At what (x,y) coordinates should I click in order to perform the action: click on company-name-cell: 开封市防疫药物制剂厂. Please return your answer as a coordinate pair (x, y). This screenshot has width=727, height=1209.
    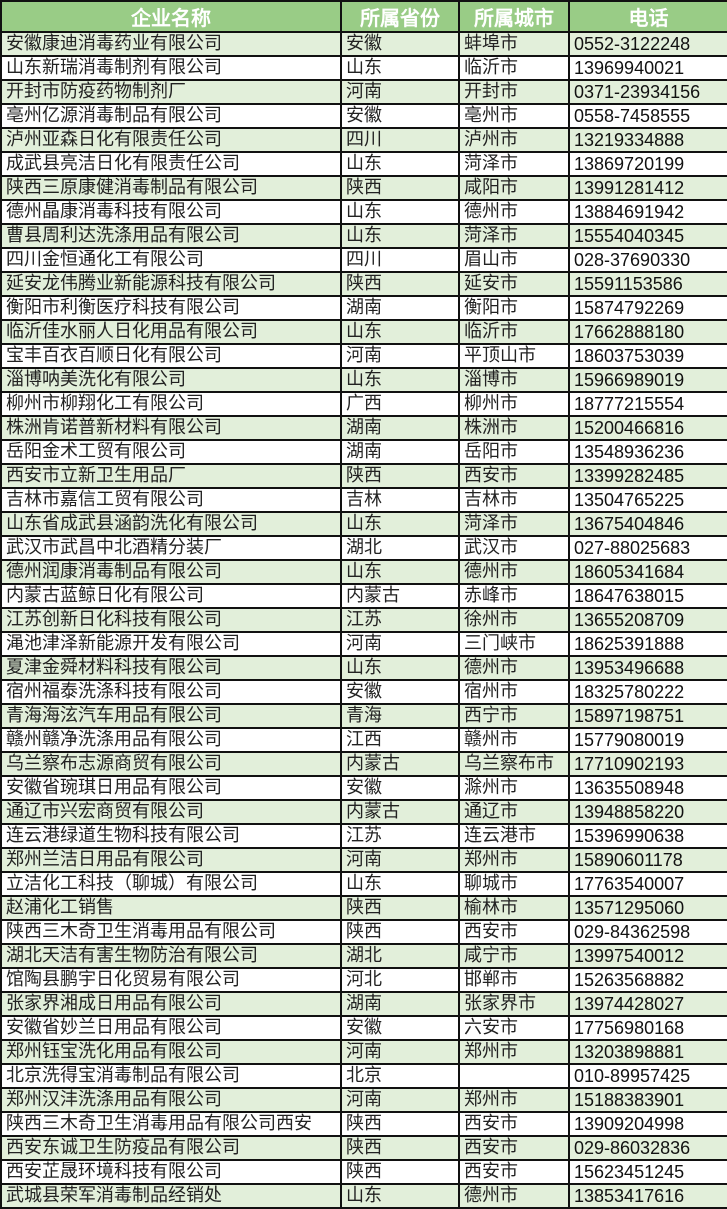
    Looking at the image, I should click on (171, 92).